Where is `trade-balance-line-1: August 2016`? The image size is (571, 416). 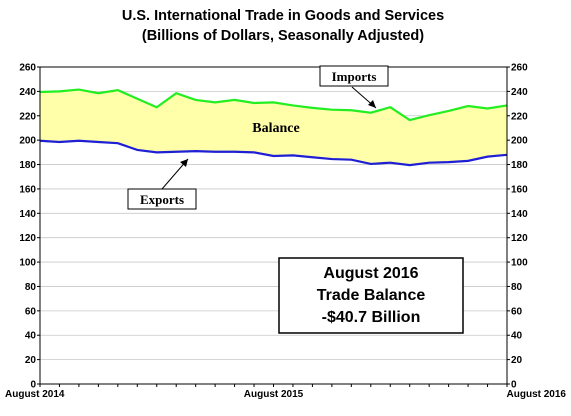
trade-balance-line-1: August 2016 is located at coordinates (370, 273).